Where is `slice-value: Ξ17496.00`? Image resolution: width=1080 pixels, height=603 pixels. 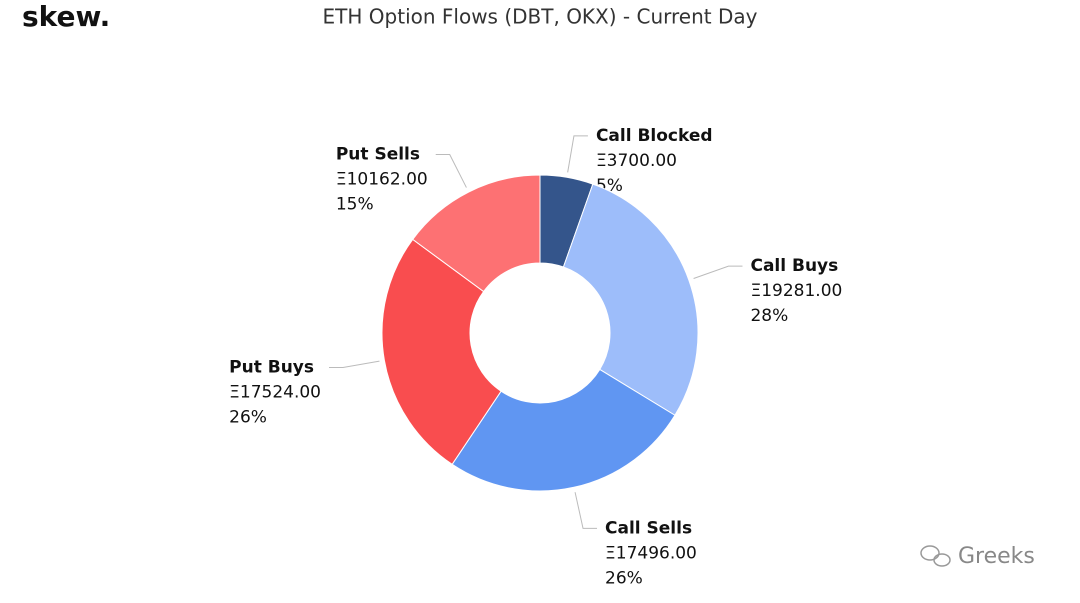
slice-value: Ξ17496.00 is located at coordinates (651, 553).